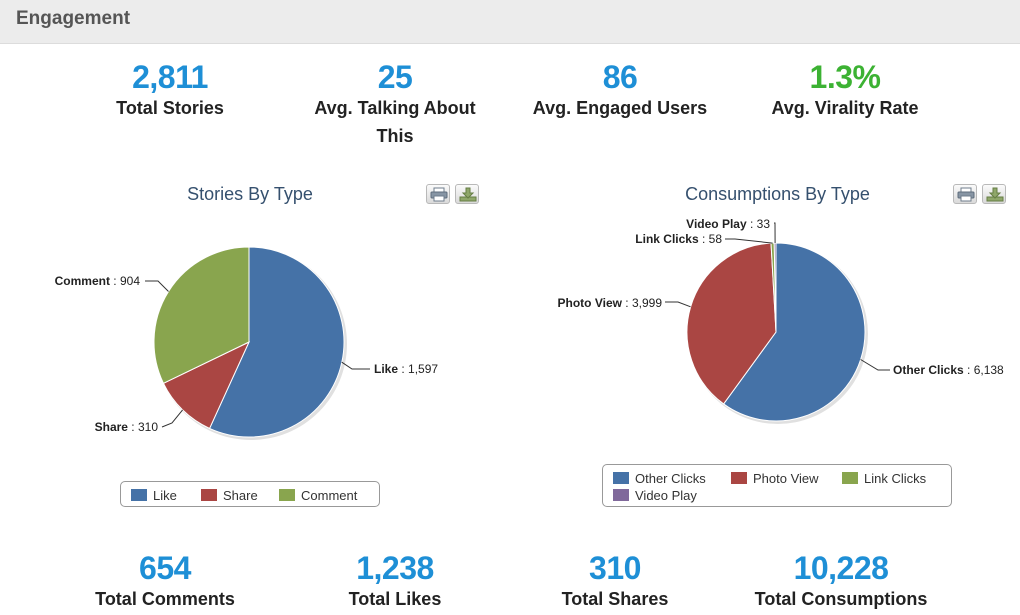  I want to click on connector-link-clicks, so click(749, 241).